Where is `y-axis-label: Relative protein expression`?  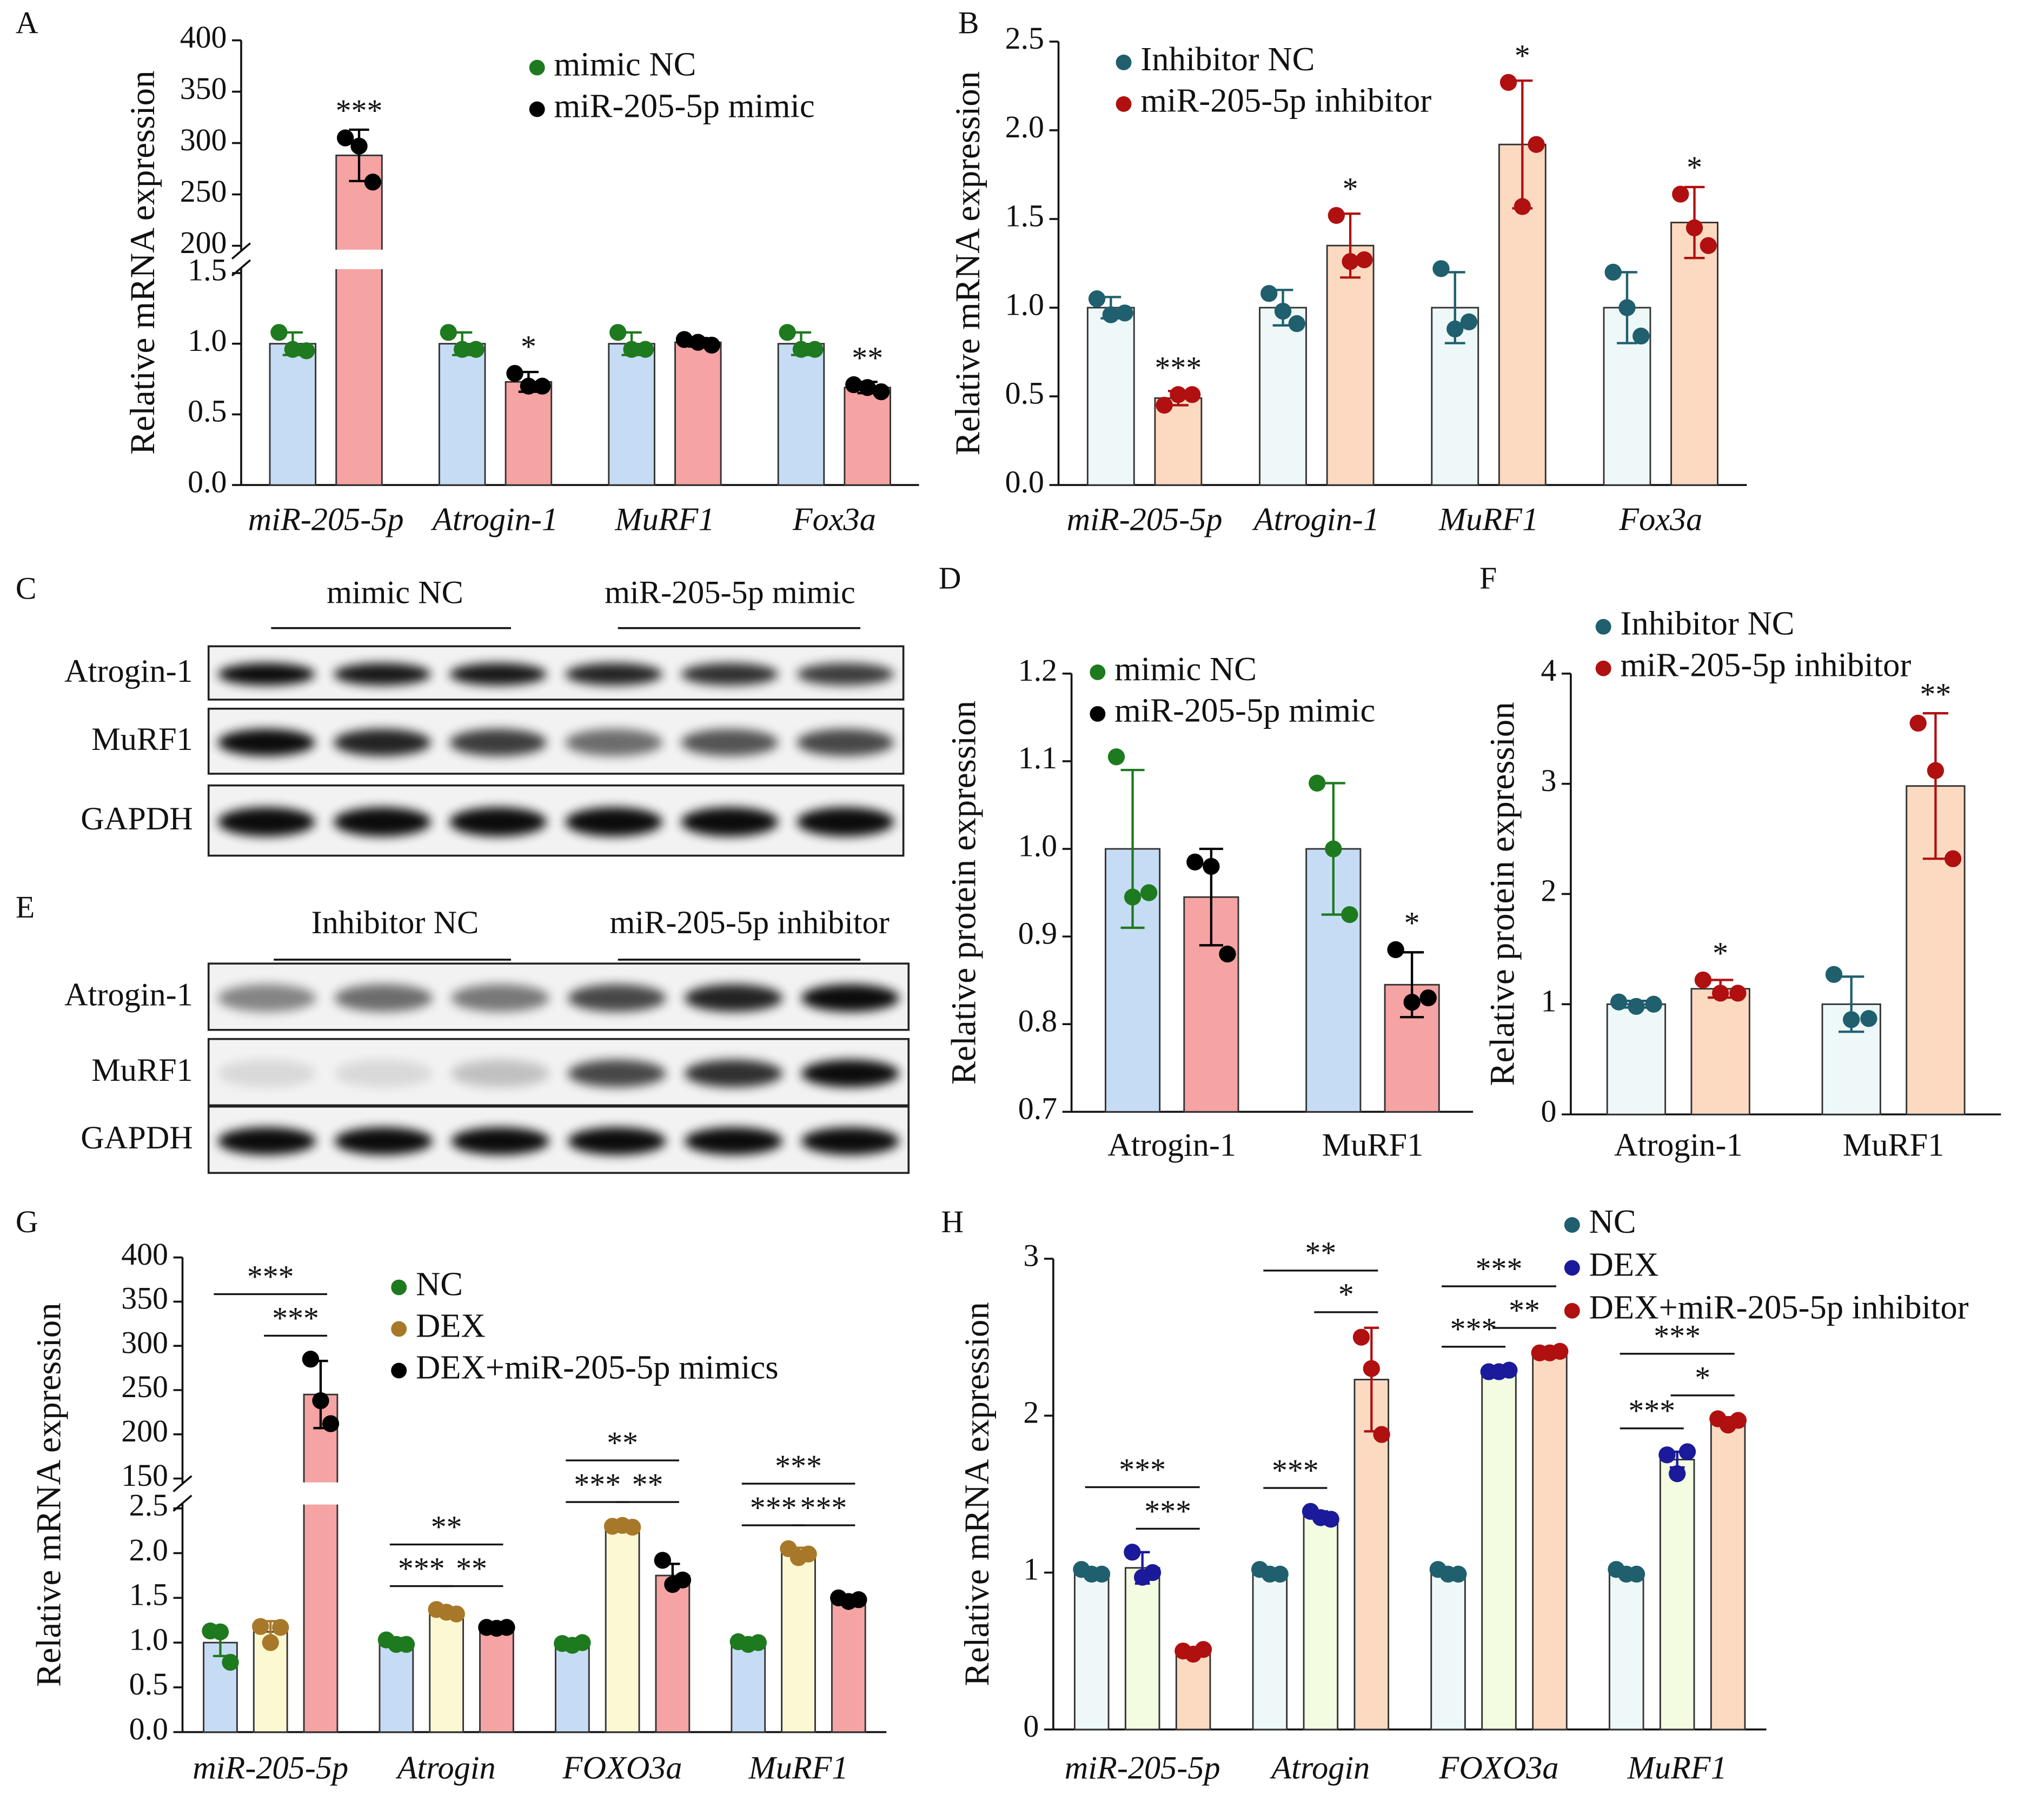 y-axis-label: Relative protein expression is located at coordinates (1502, 894).